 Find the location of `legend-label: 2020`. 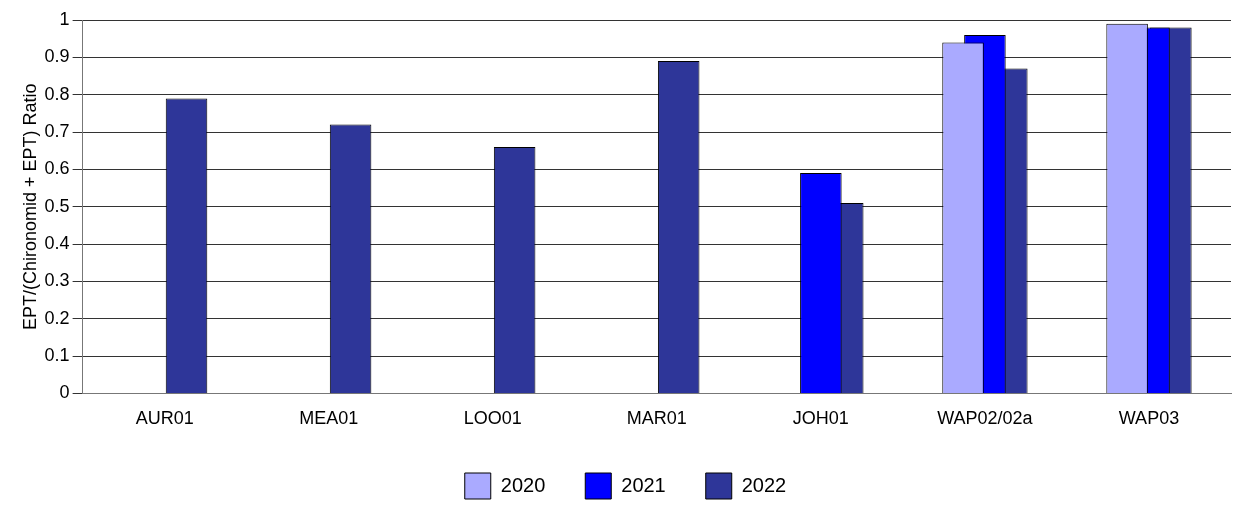

legend-label: 2020 is located at coordinates (523, 484).